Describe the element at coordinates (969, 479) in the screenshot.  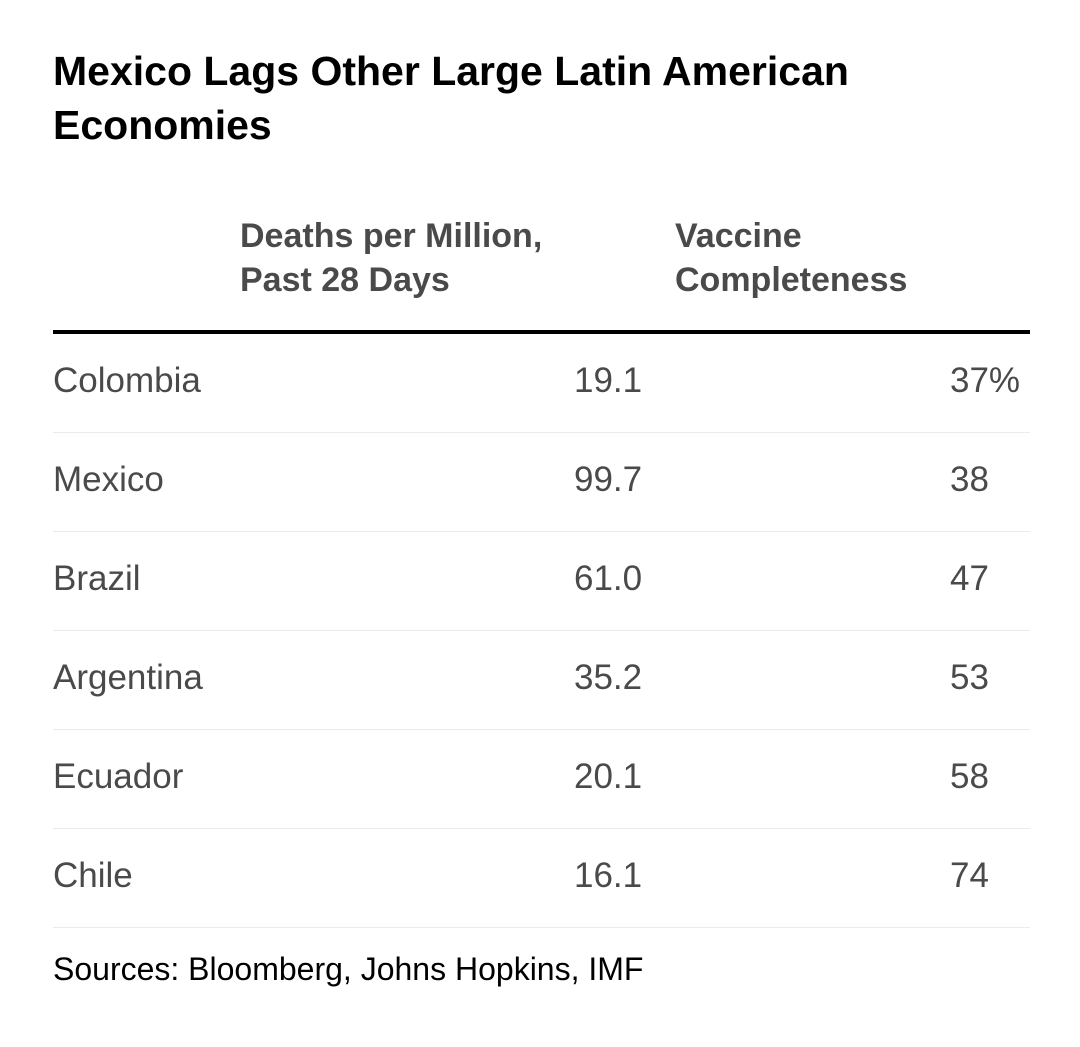
I see `vaccine-cell: 38` at that location.